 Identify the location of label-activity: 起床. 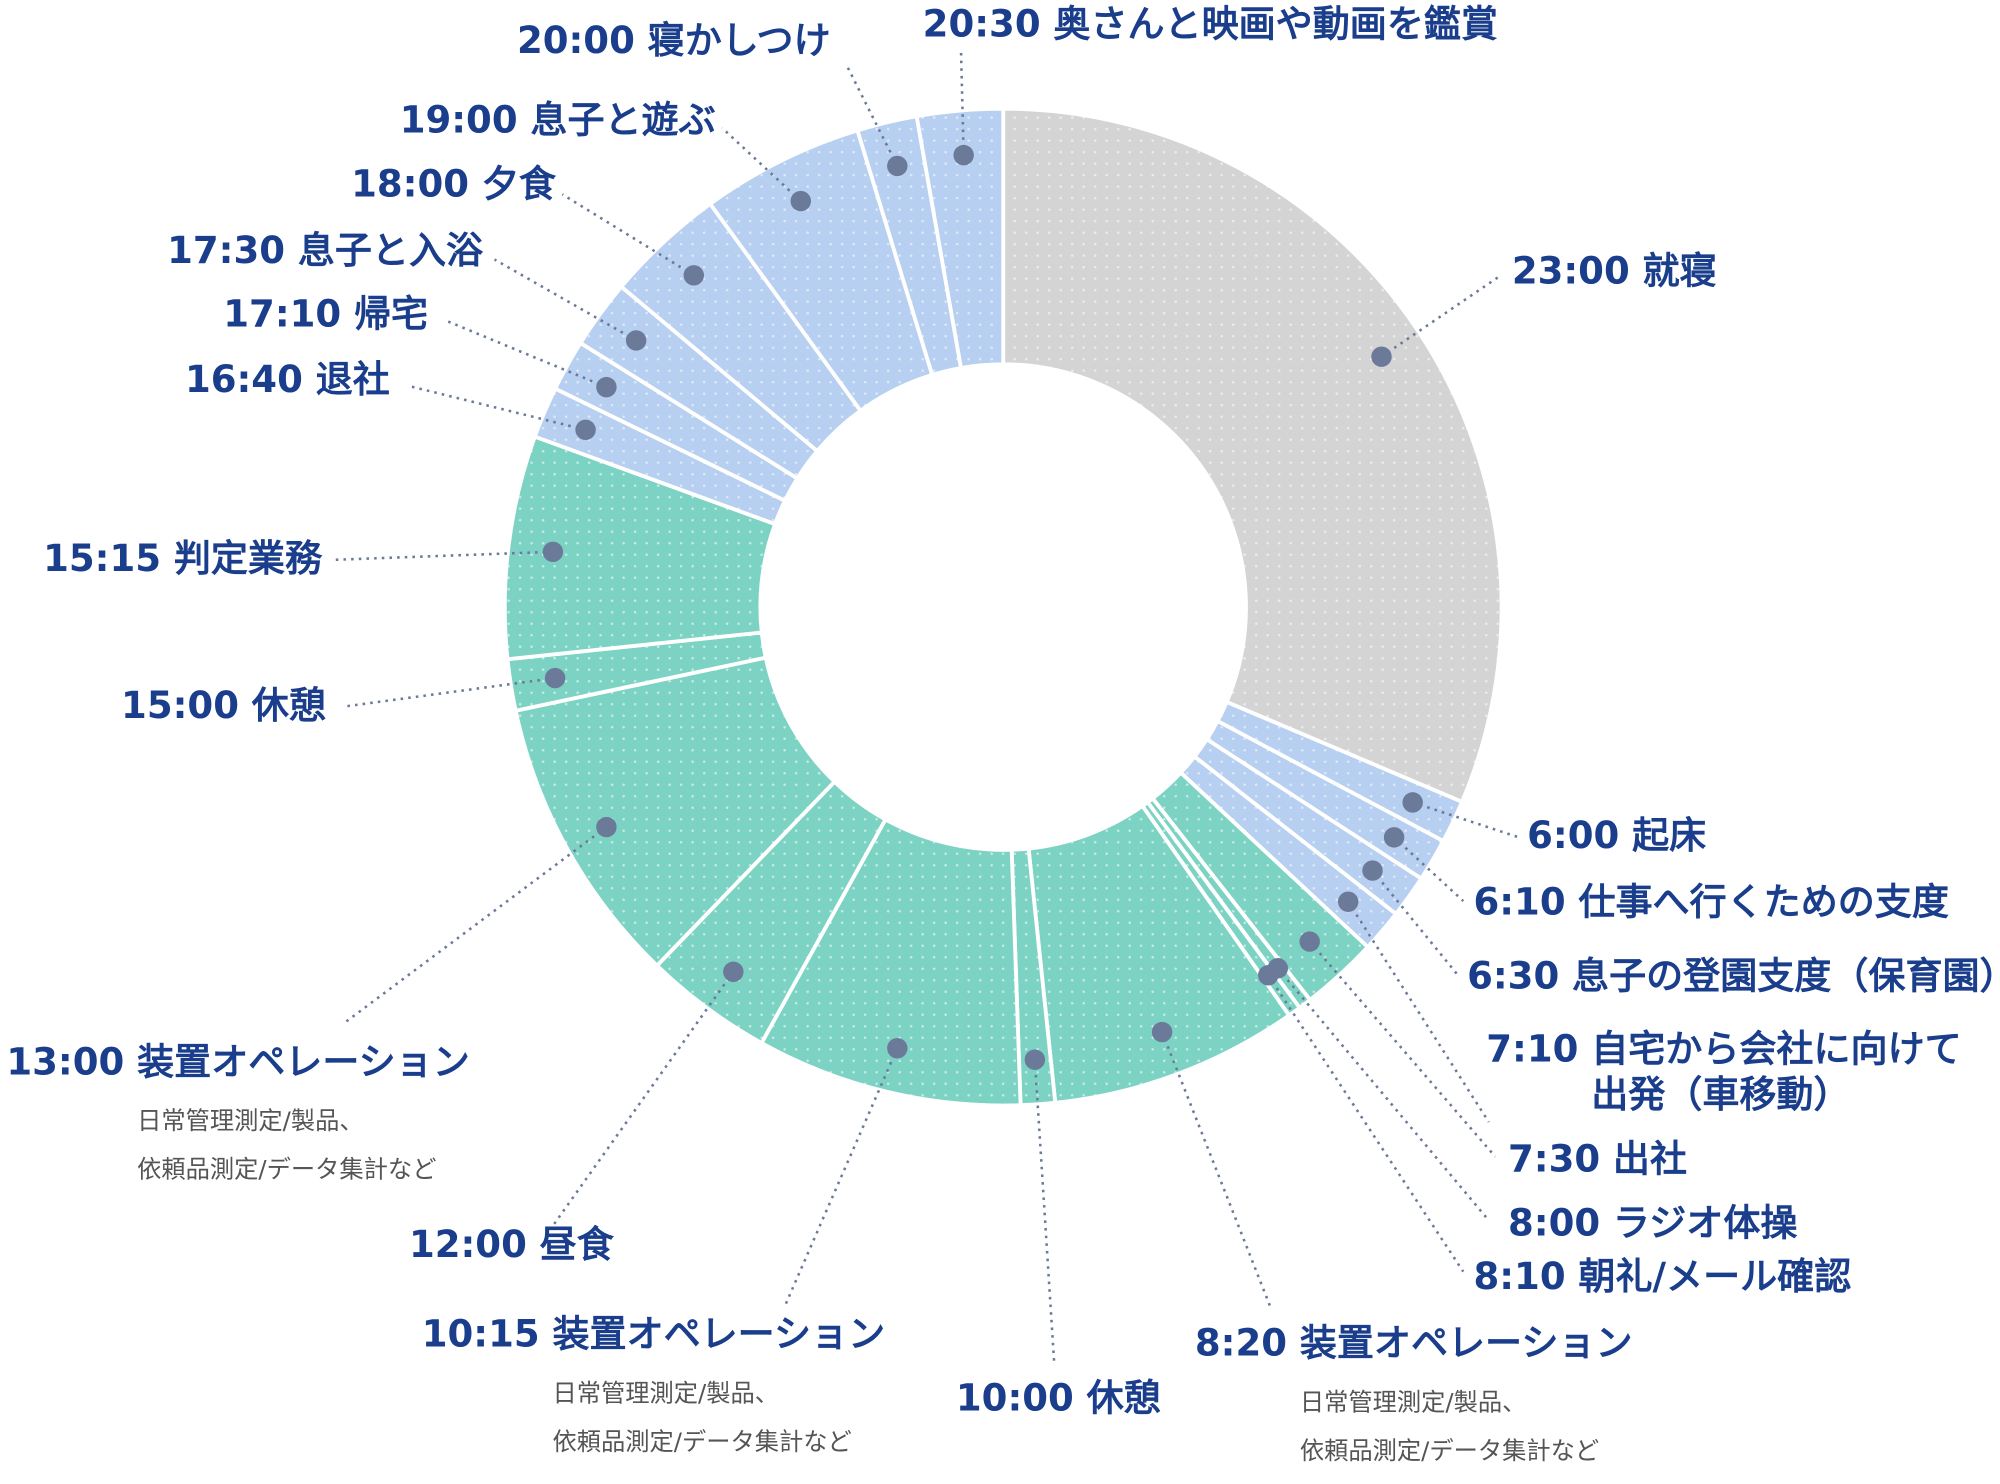
(1669, 835).